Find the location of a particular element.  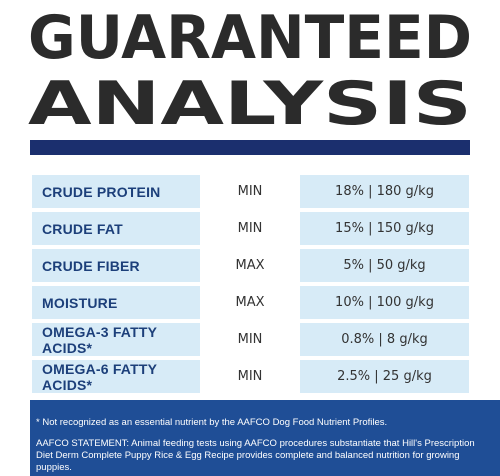

table-row: OMEGA-3 FATTY ACIDS* MIN 0.8% | 8 g/kg is located at coordinates (250, 339).